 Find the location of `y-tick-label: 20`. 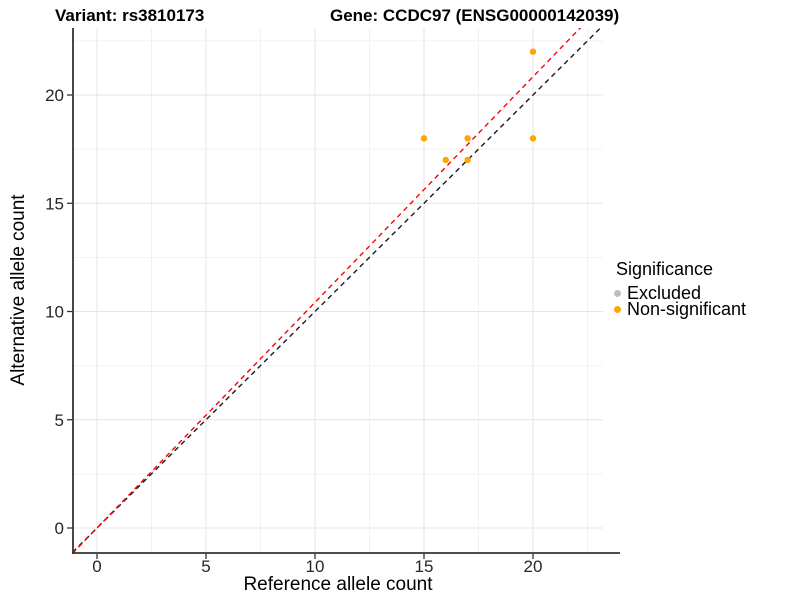

y-tick-label: 20 is located at coordinates (54, 95).